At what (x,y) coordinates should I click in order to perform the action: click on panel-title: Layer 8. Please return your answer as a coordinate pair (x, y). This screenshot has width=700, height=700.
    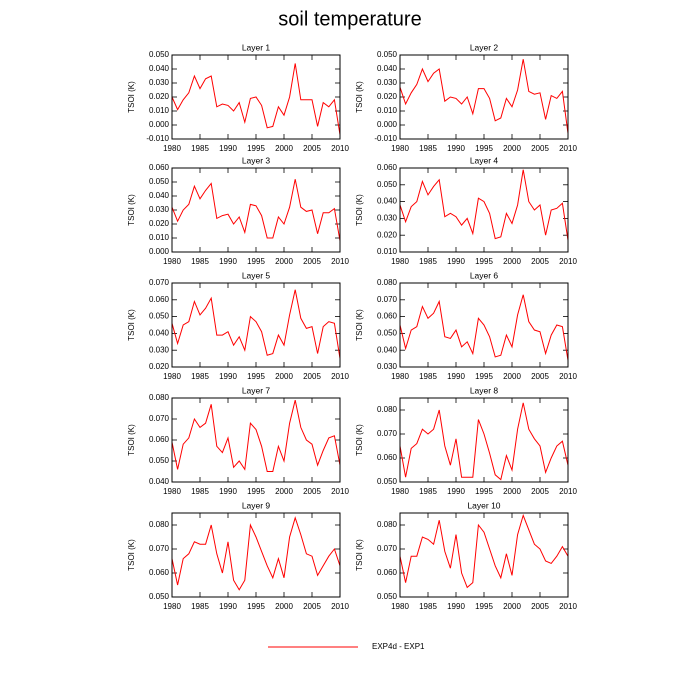
    Looking at the image, I should click on (484, 390).